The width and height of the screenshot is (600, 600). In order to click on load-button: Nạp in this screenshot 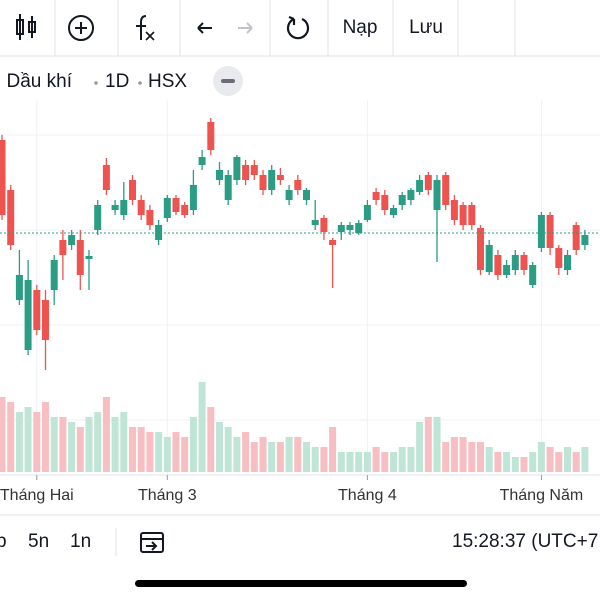, I will do `click(360, 27)`.